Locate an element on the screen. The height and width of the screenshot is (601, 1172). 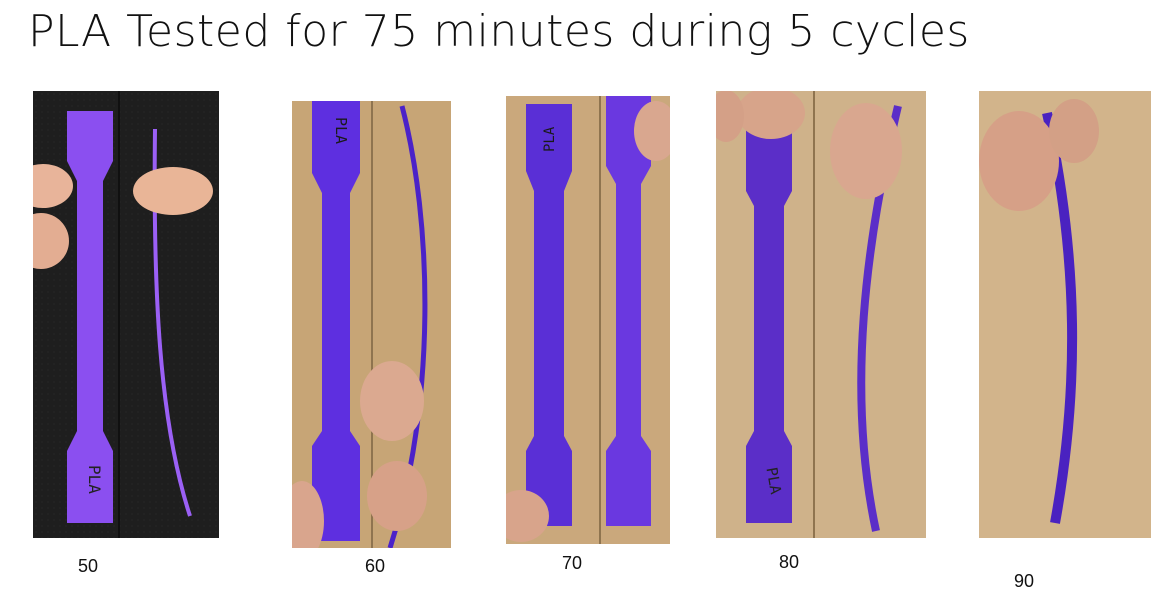
photo-sample-50: PLA is located at coordinates (126, 314).